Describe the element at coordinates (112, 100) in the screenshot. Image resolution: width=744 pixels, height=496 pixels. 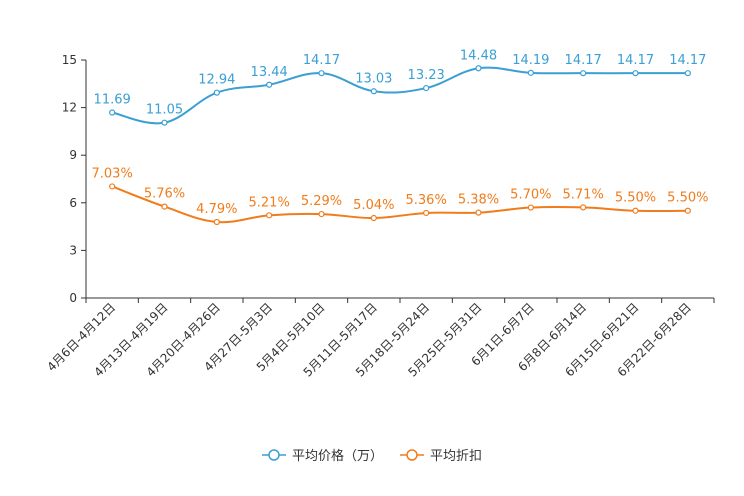
I see `data-label: 11.69` at that location.